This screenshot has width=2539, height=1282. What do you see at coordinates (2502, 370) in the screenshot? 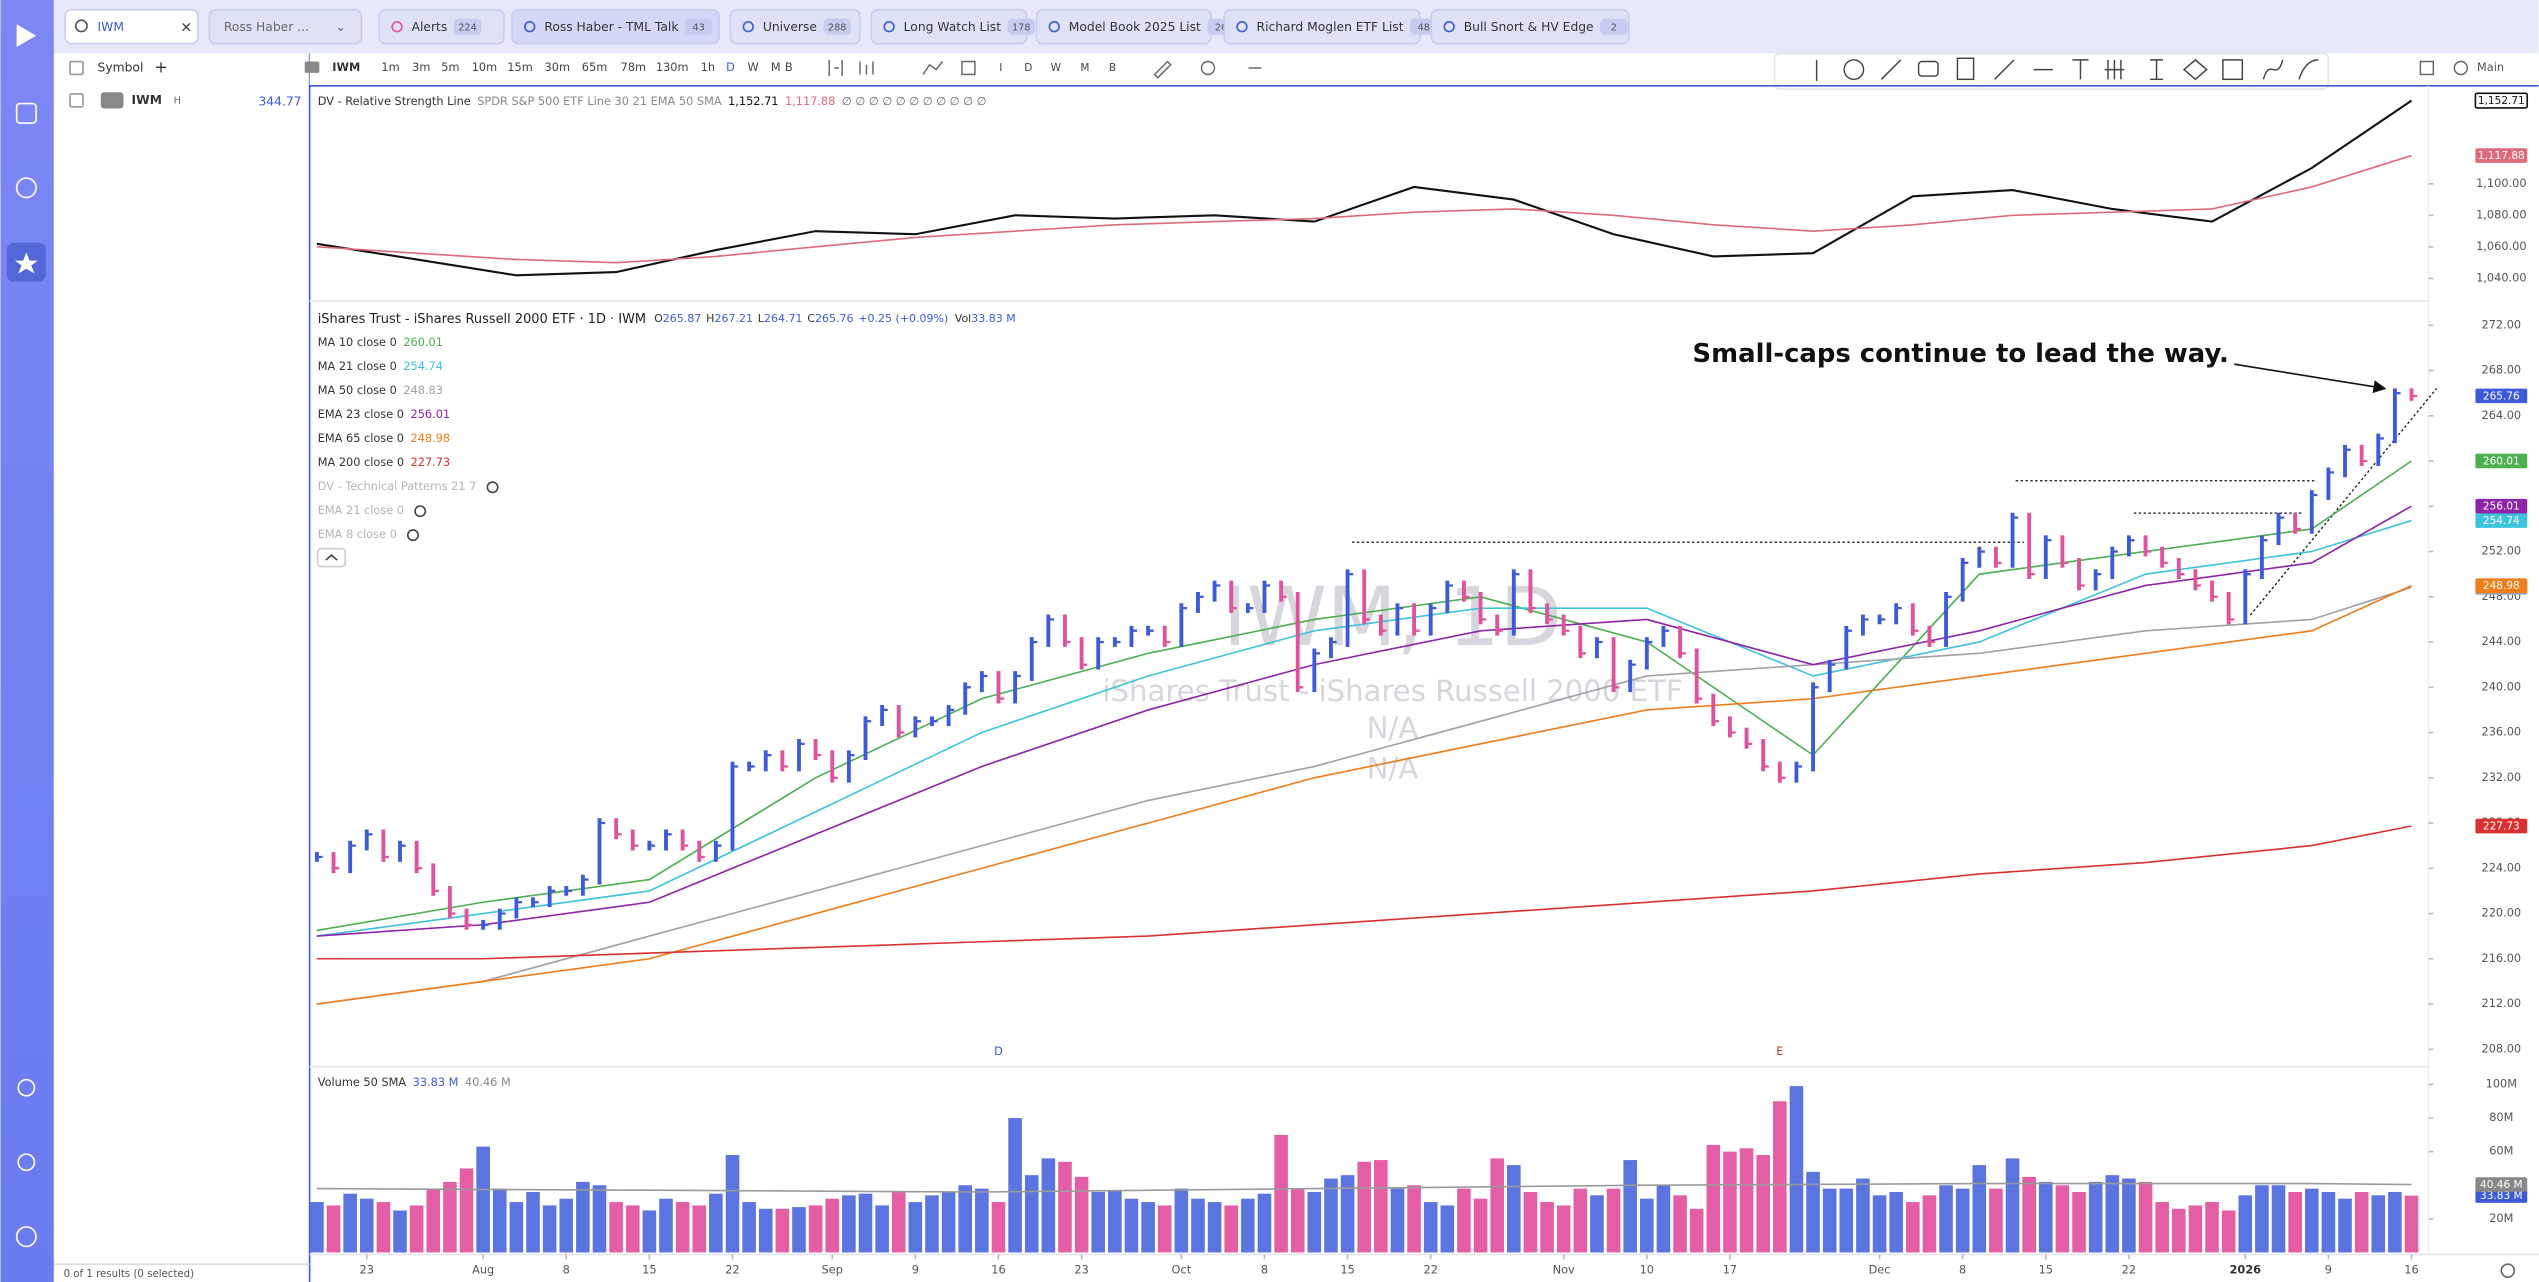
I see `y-tick-label: 268.00` at bounding box center [2502, 370].